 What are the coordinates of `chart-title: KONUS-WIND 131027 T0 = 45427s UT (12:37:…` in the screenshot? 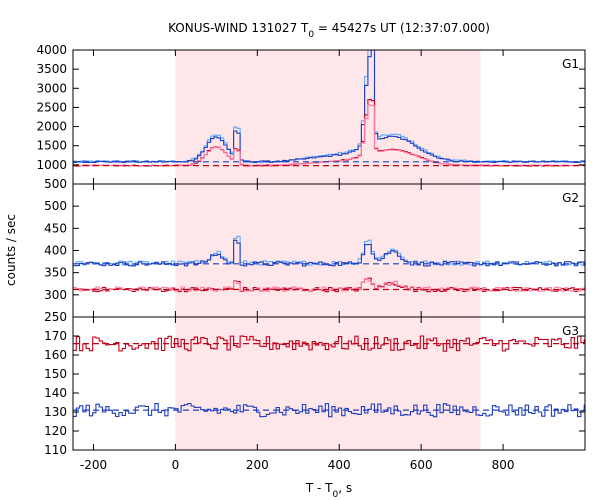 It's located at (329, 30).